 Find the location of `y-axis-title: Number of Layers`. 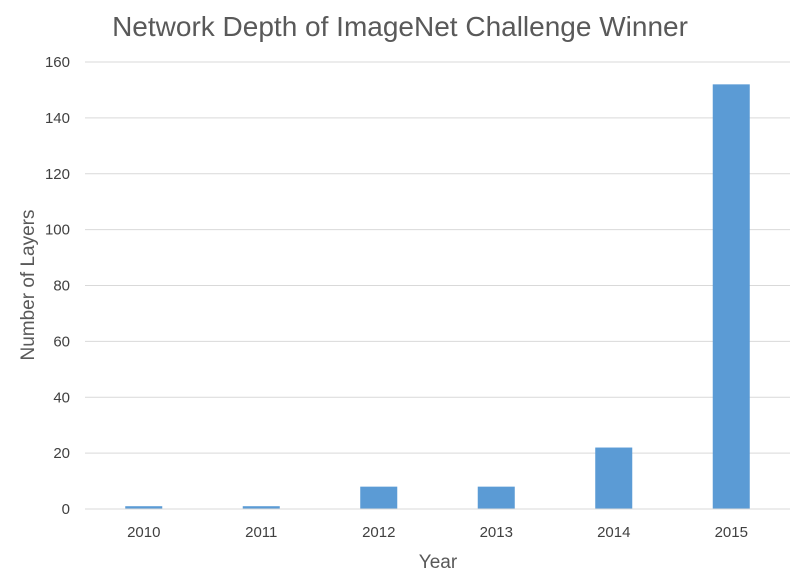

y-axis-title: Number of Layers is located at coordinates (28, 284).